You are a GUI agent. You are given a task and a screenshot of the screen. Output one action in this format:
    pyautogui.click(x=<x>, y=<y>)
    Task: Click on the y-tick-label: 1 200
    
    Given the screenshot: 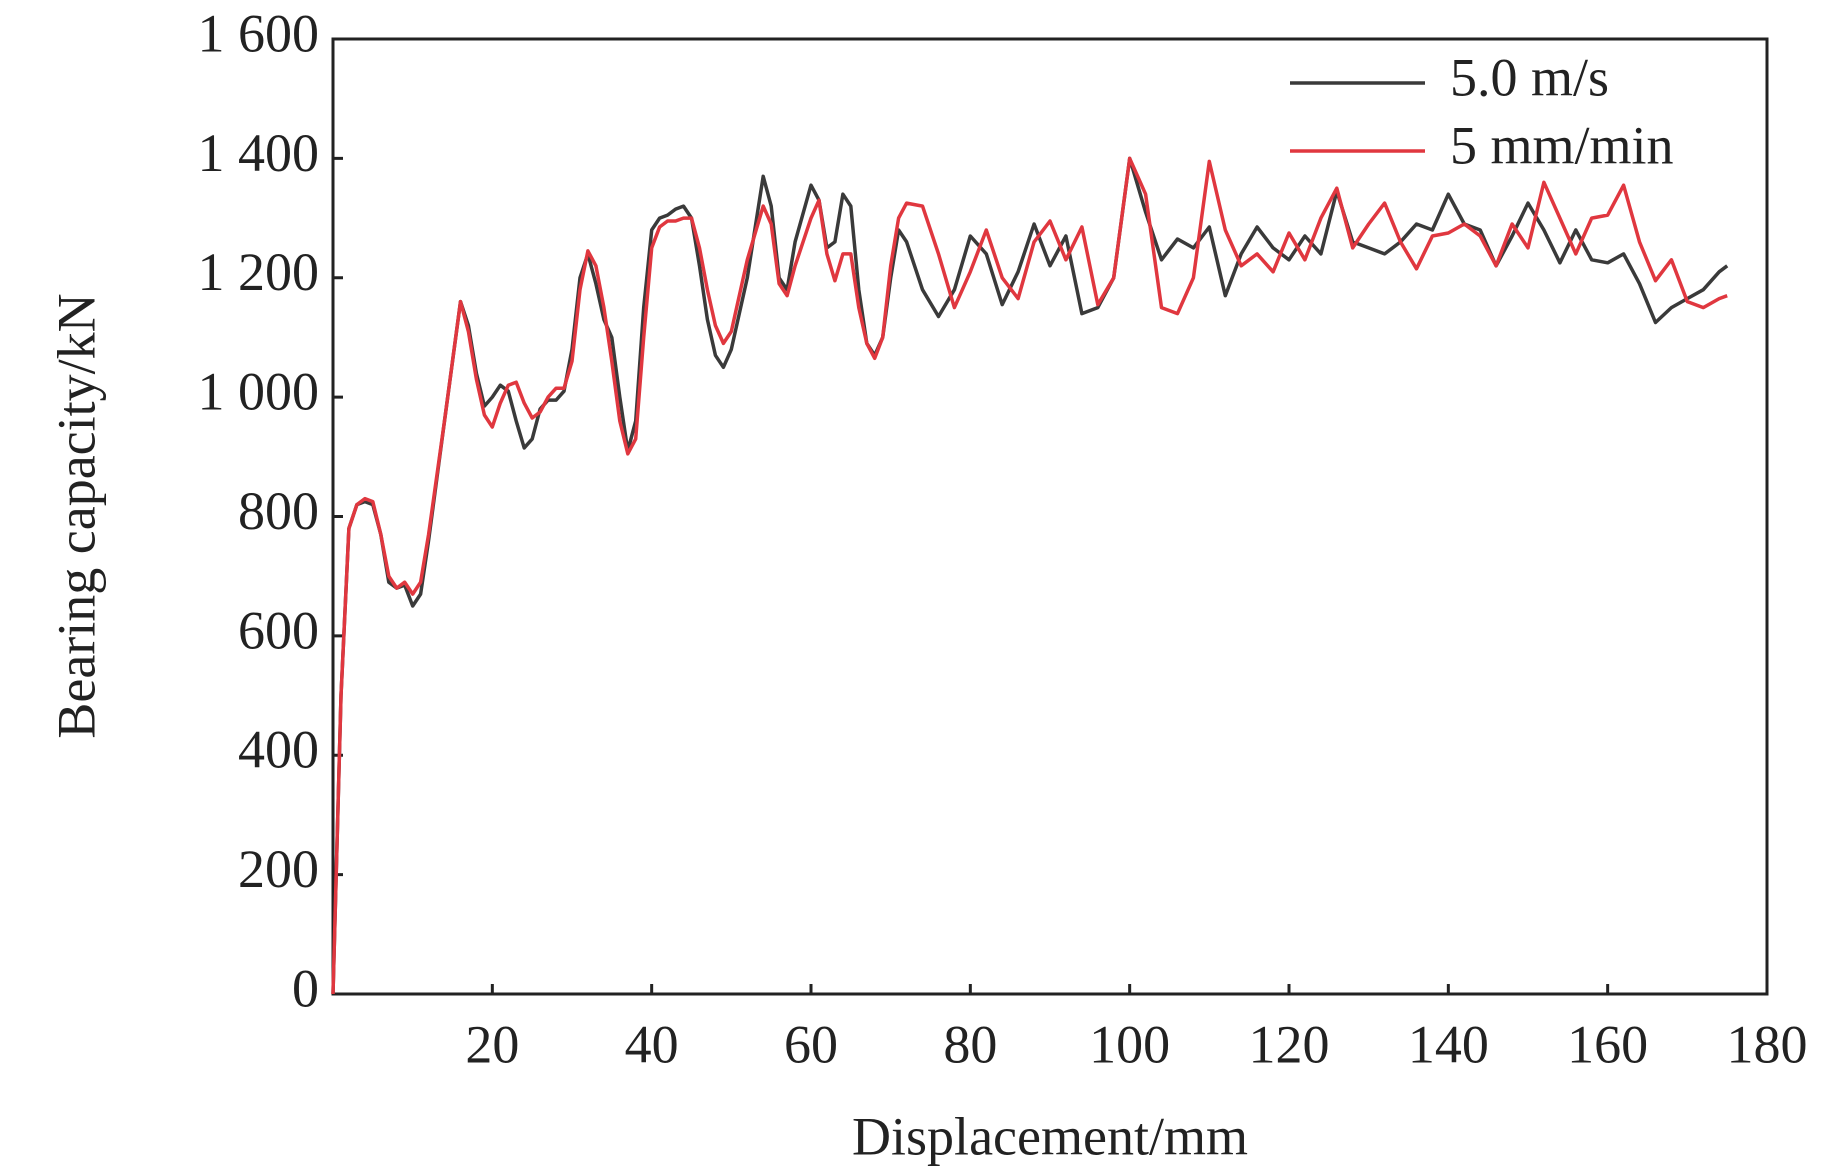 What is the action you would take?
    pyautogui.click(x=259, y=272)
    